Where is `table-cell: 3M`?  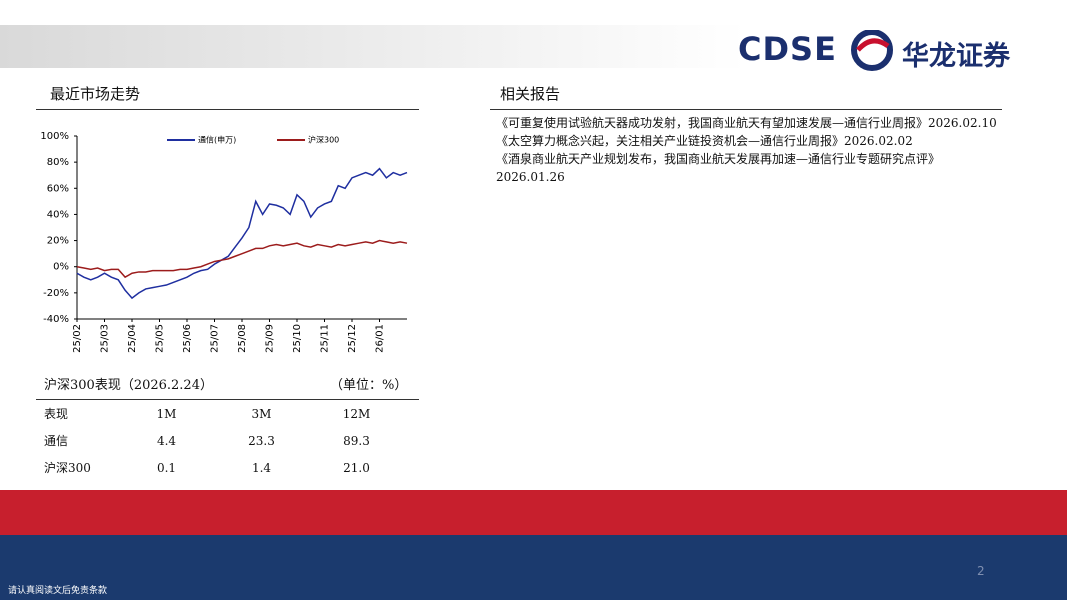 table-cell: 3M is located at coordinates (261, 413).